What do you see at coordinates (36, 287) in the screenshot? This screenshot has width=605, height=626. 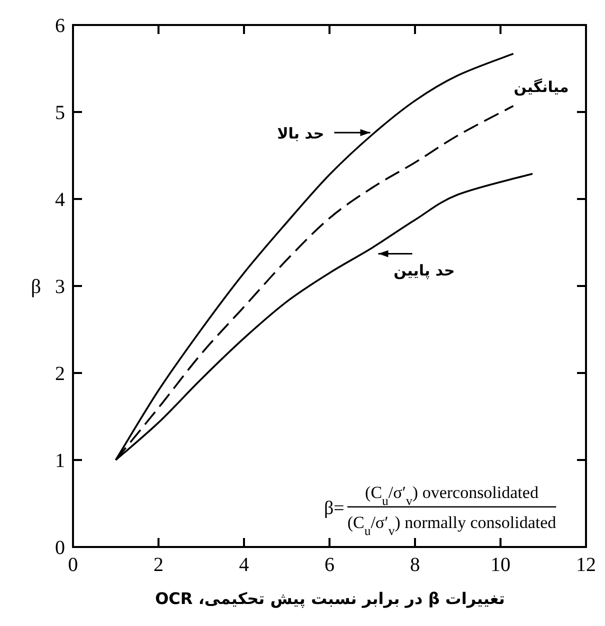 I see `y-axis-title: β` at bounding box center [36, 287].